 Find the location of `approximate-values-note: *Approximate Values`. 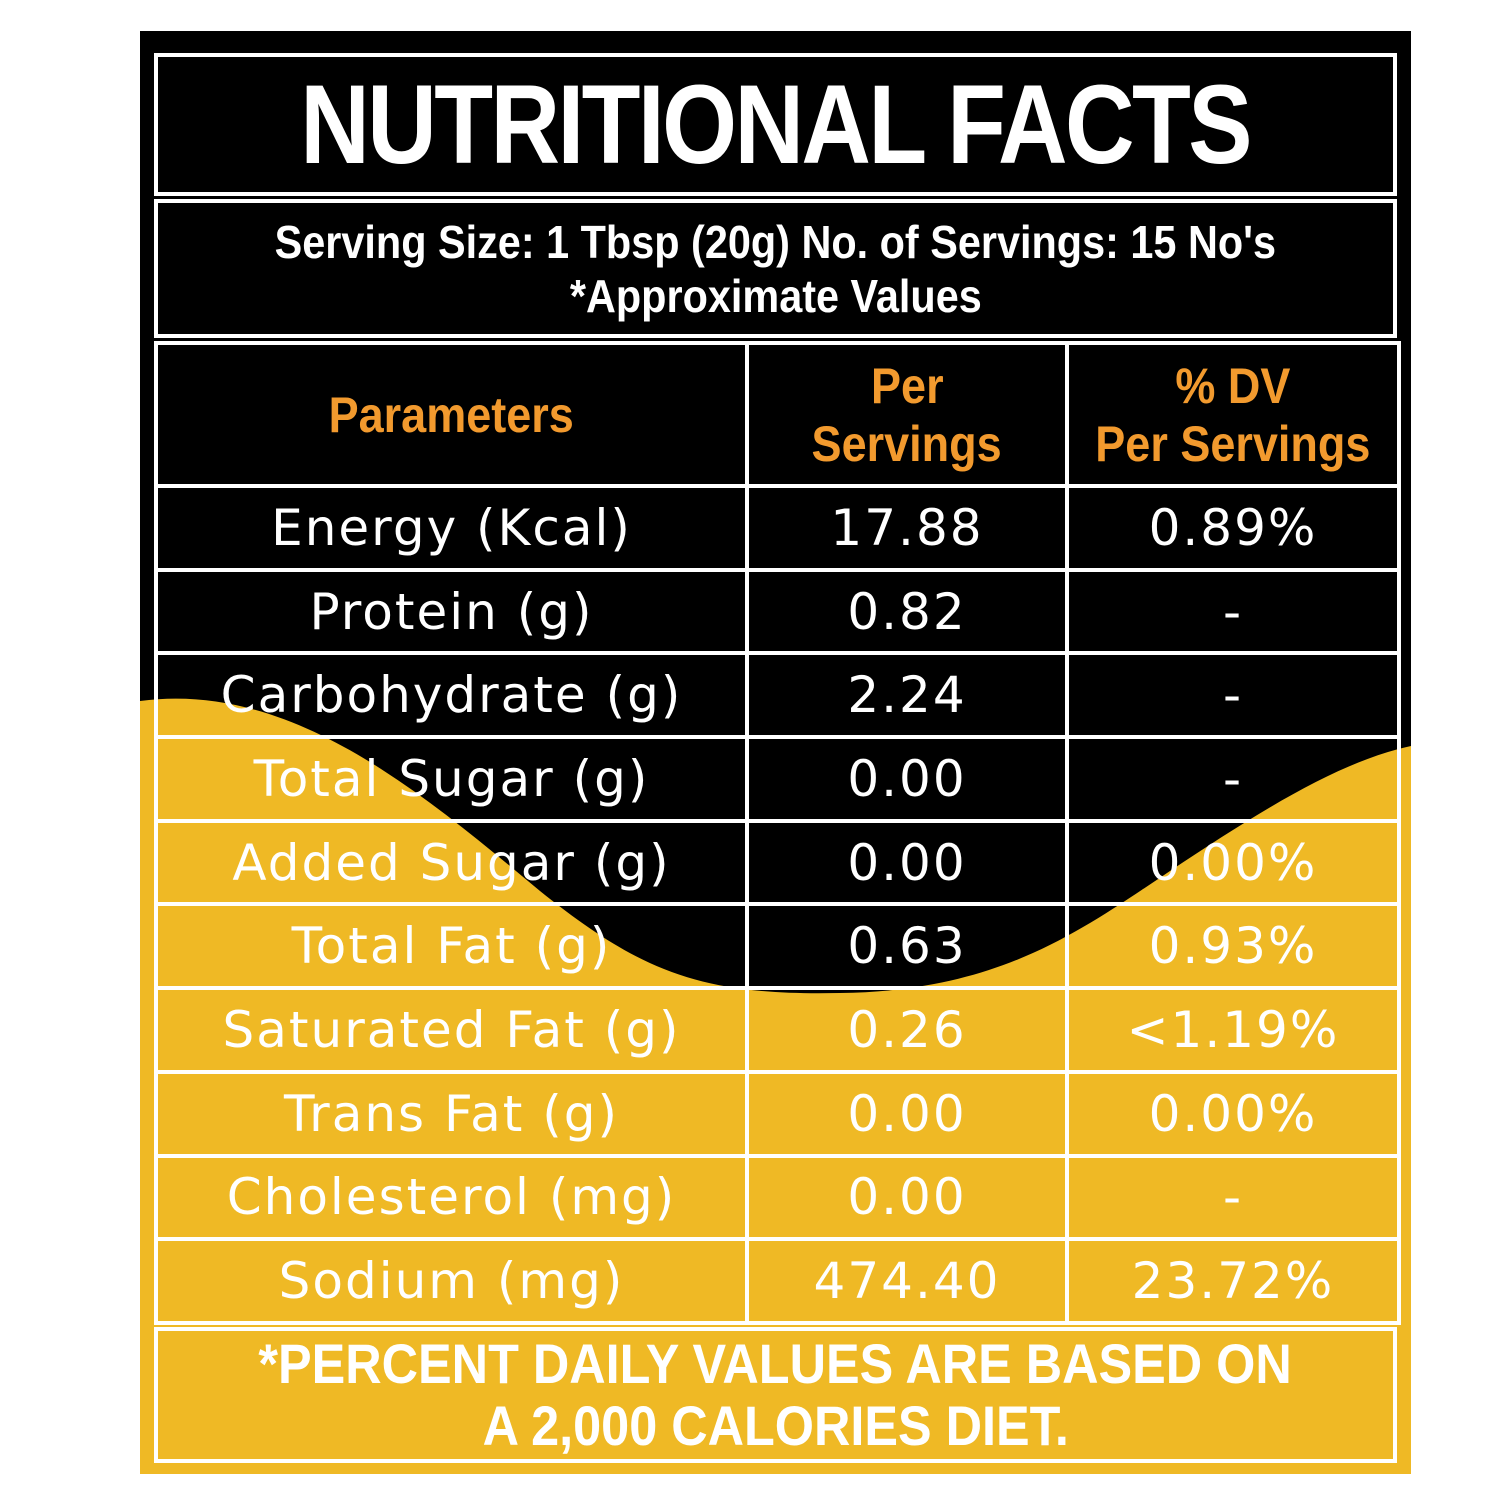

approximate-values-note: *Approximate Values is located at coordinates (775, 295).